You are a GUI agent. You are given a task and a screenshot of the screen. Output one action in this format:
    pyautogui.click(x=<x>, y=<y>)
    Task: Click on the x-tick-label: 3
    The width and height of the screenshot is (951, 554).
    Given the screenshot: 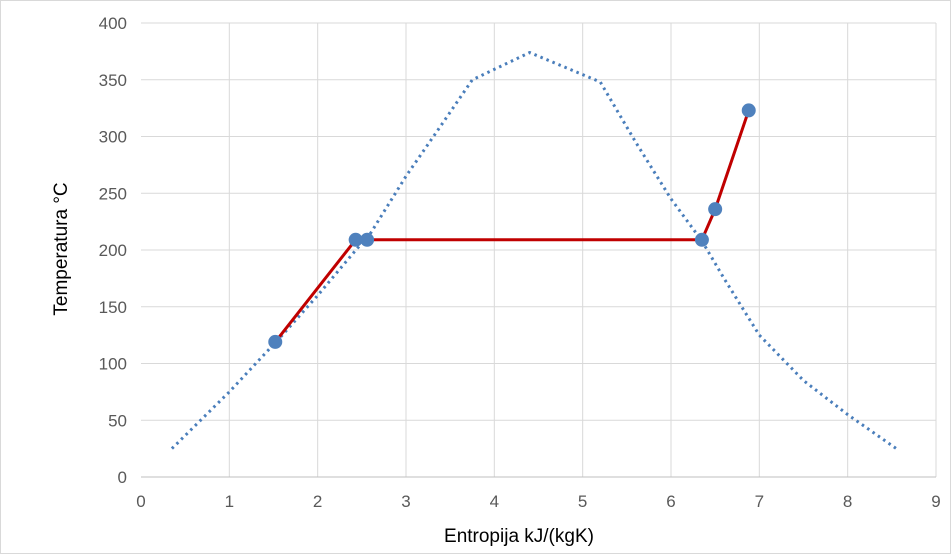 What is the action you would take?
    pyautogui.click(x=405, y=501)
    